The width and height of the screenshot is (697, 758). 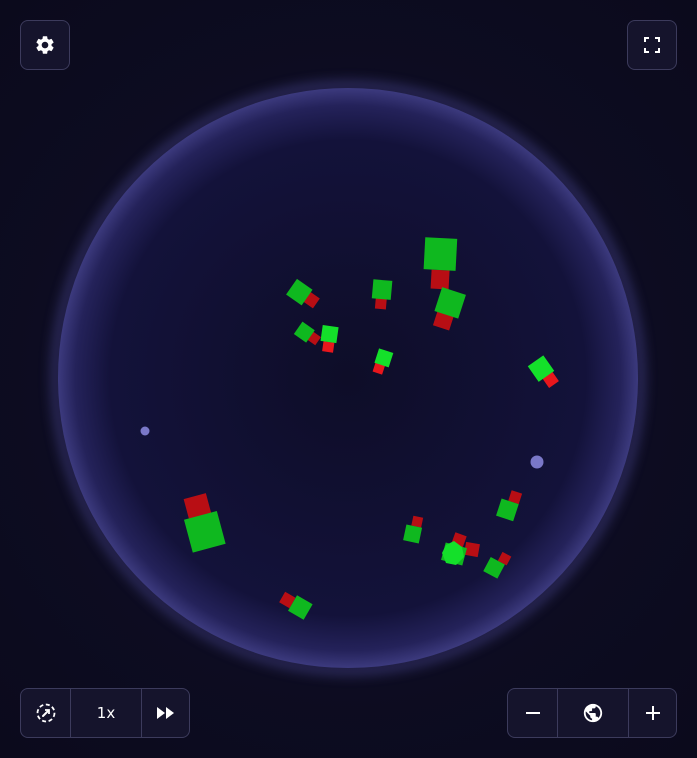 I want to click on snake-bot-cluster, so click(x=460, y=549).